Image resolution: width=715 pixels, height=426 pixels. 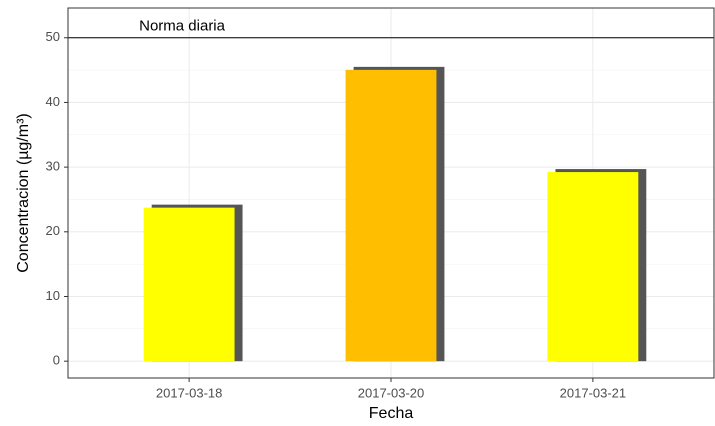 I want to click on y-tick-label: 30, so click(x=53, y=166).